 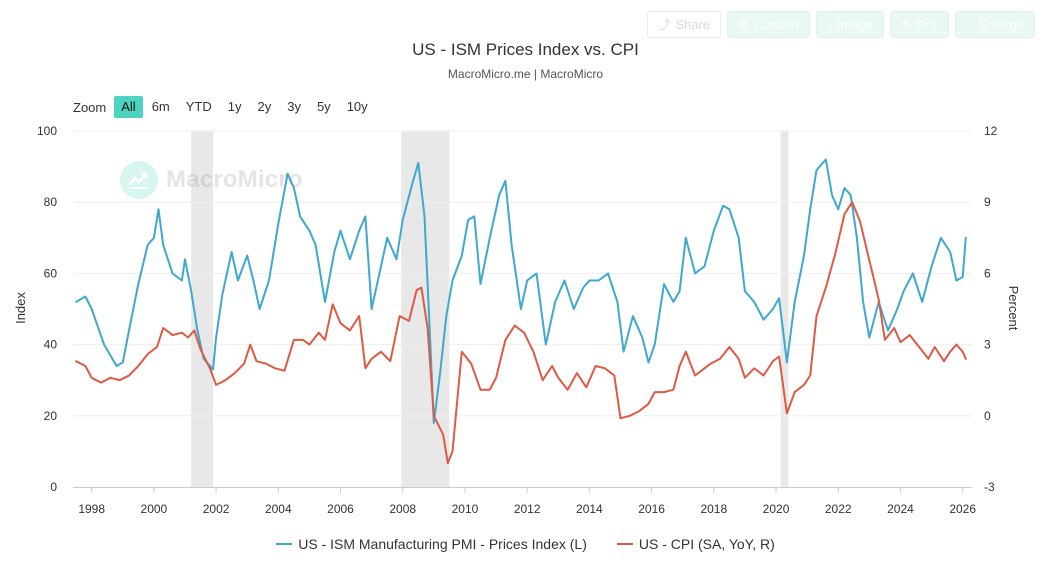 What do you see at coordinates (962, 509) in the screenshot?
I see `x-tick-label: 2026` at bounding box center [962, 509].